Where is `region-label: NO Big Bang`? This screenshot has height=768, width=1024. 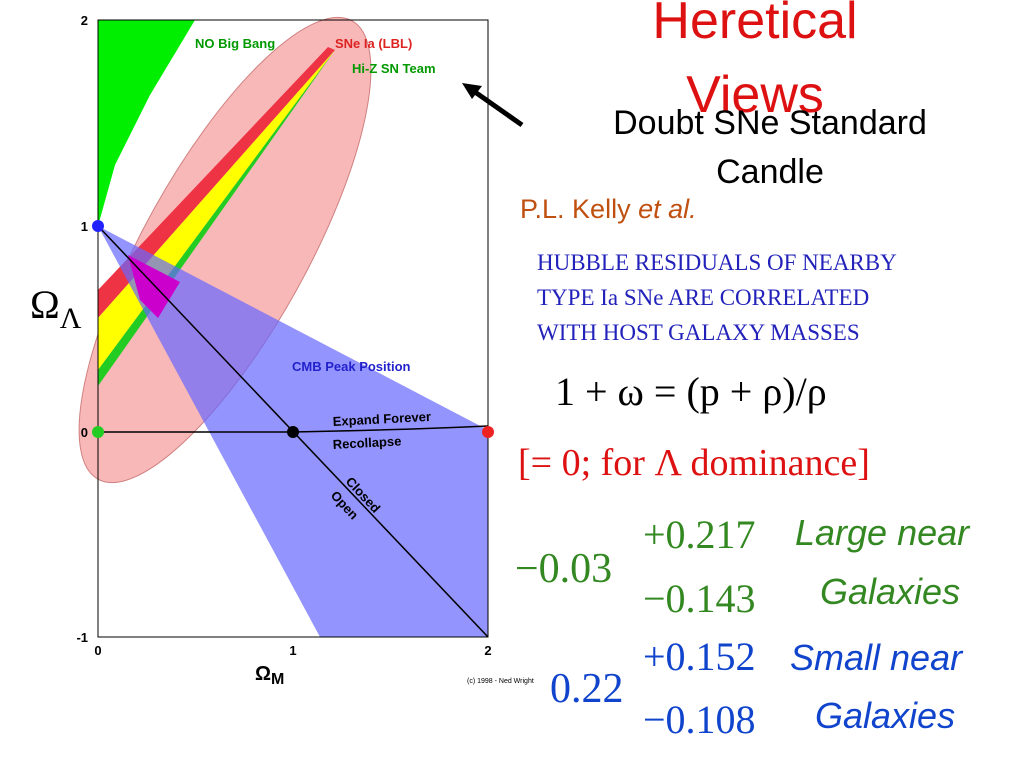 region-label: NO Big Bang is located at coordinates (235, 43).